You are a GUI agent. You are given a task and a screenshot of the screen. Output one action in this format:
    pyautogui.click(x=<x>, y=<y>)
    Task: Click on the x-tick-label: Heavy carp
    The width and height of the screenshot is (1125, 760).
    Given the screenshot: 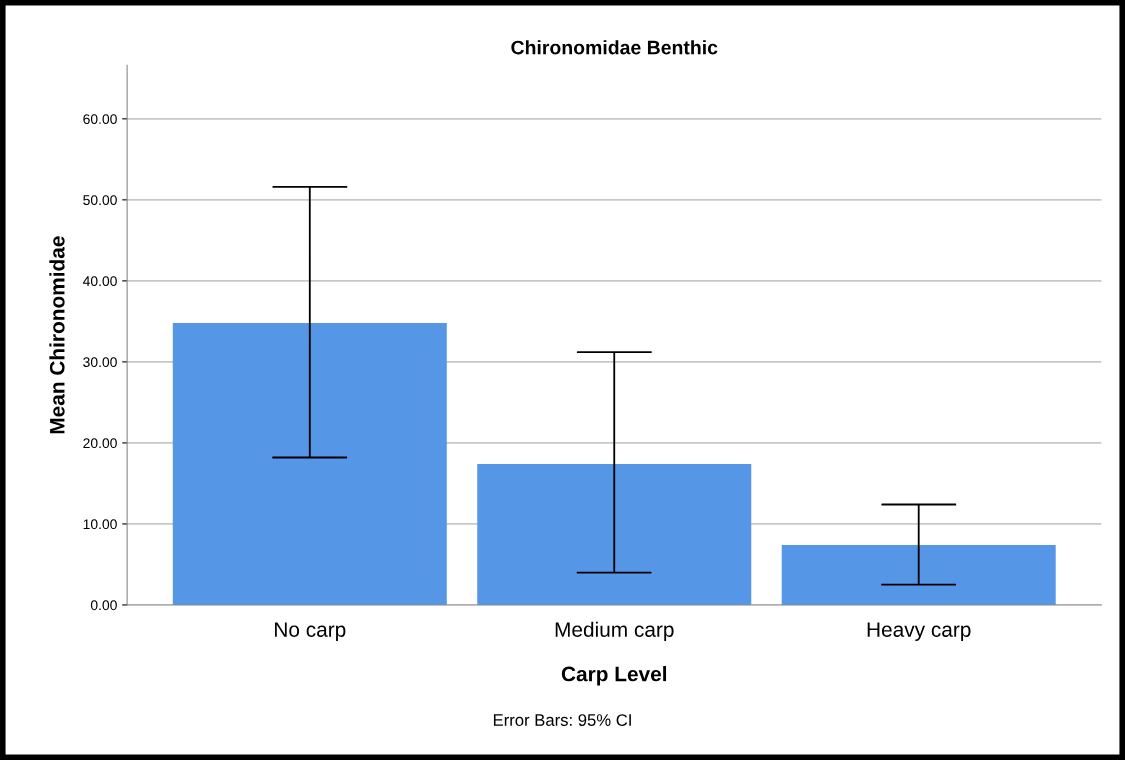 What is the action you would take?
    pyautogui.click(x=919, y=632)
    